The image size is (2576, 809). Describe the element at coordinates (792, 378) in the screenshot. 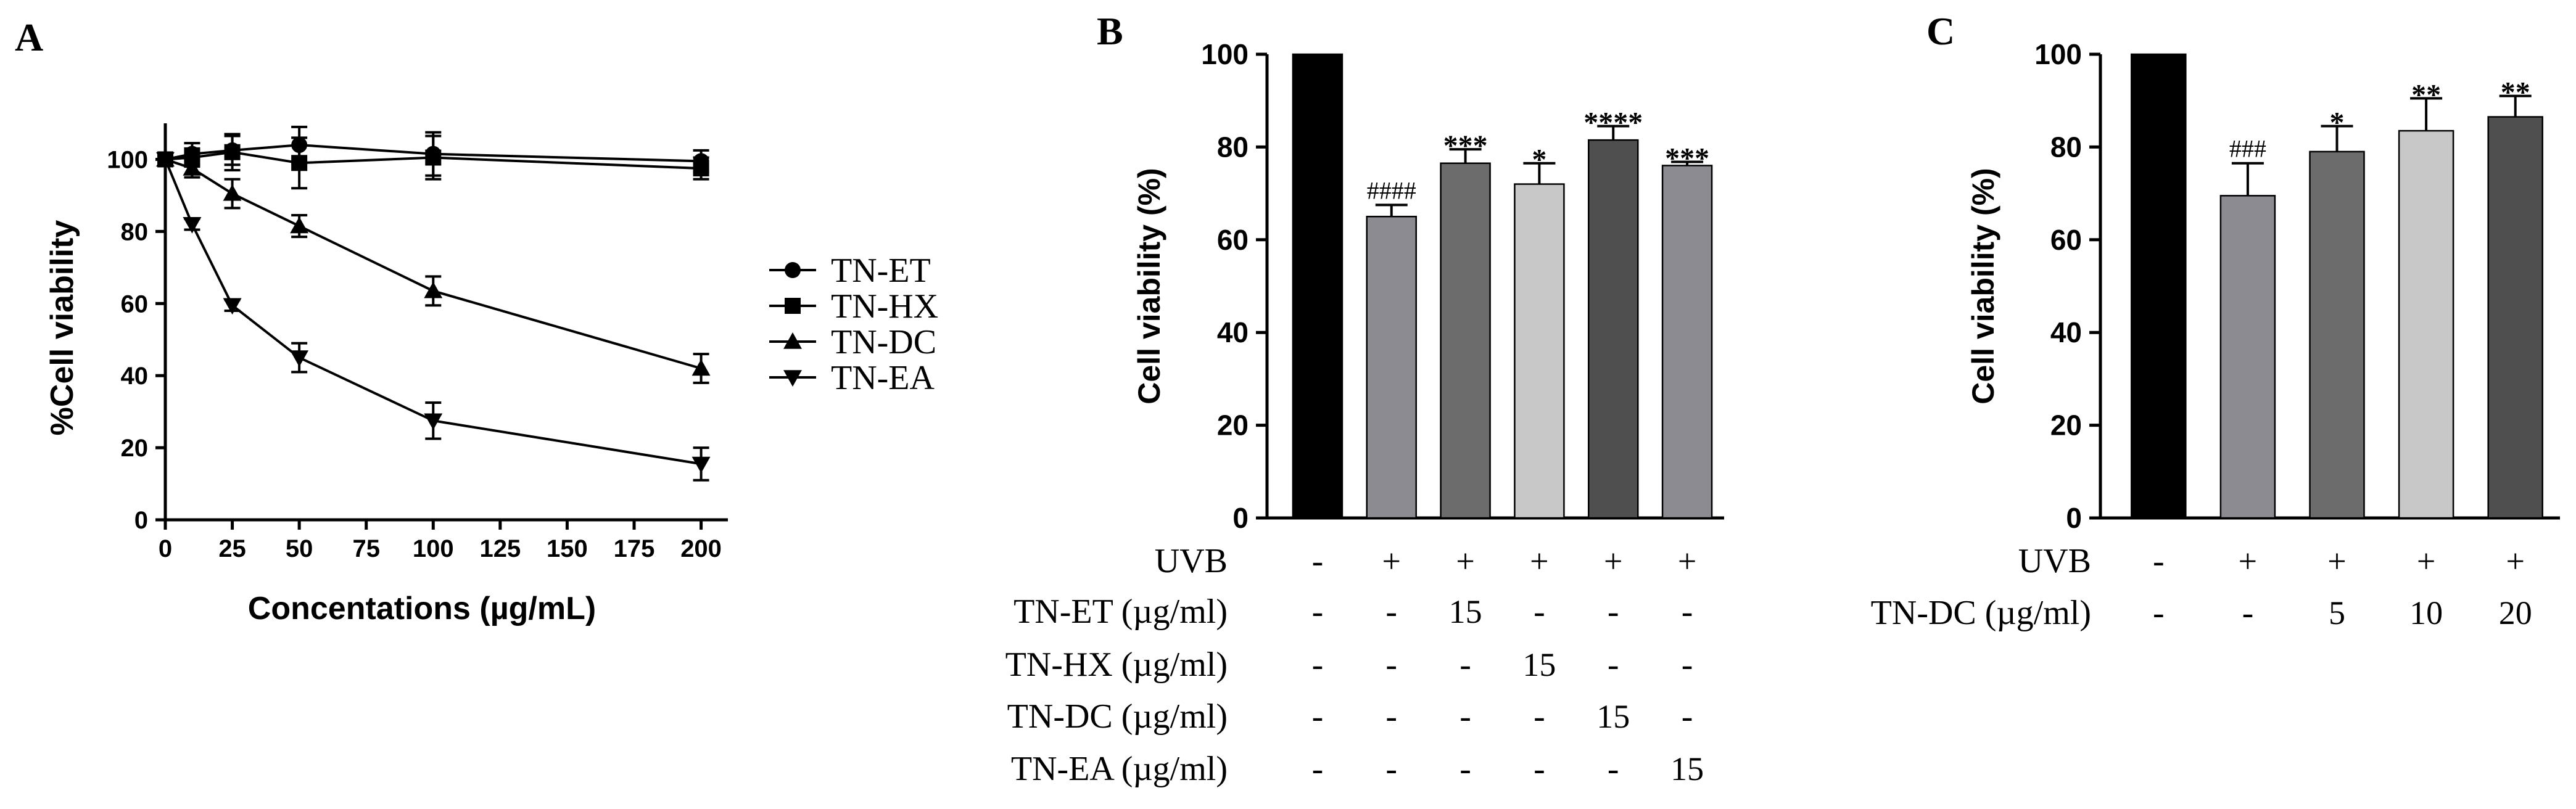

I see `legend-marker-tn-ea` at that location.